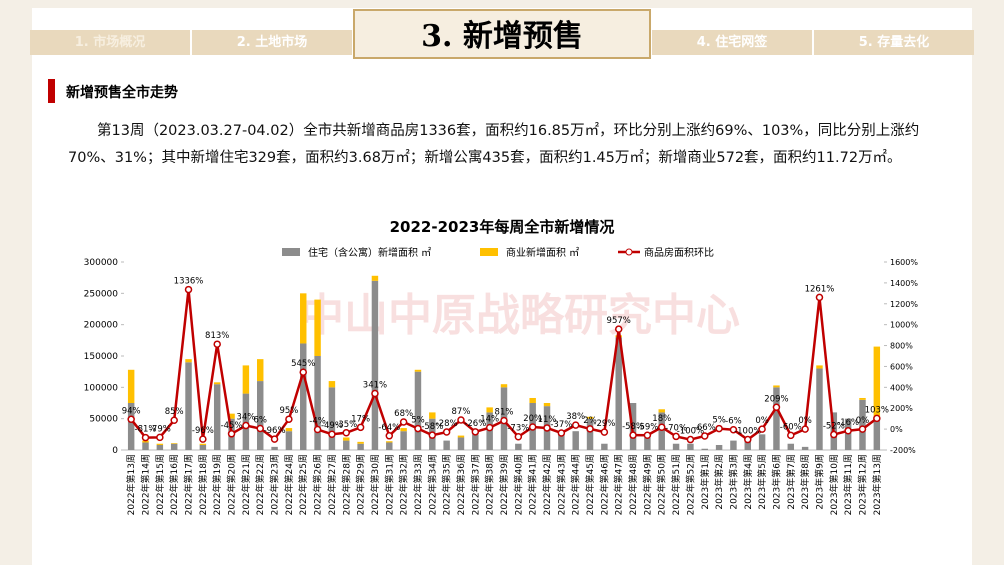 The width and height of the screenshot is (1004, 565). What do you see at coordinates (146, 430) in the screenshot?
I see `data-label: -81%` at bounding box center [146, 430].